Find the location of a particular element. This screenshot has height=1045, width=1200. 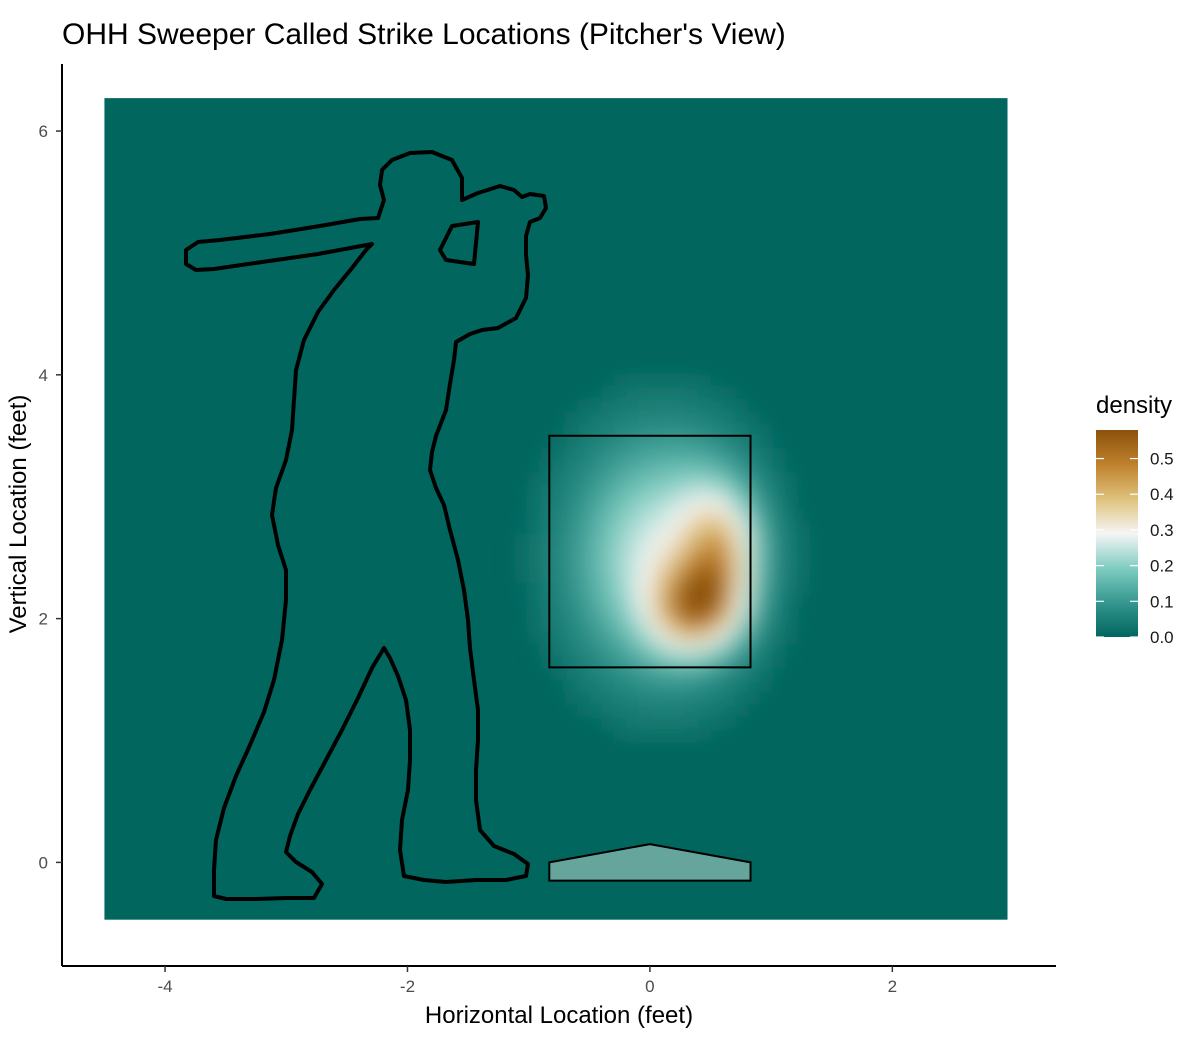

legend: density 0.0 0.1 0.2 0.3 0.4 0.5 is located at coordinates (1135, 519).